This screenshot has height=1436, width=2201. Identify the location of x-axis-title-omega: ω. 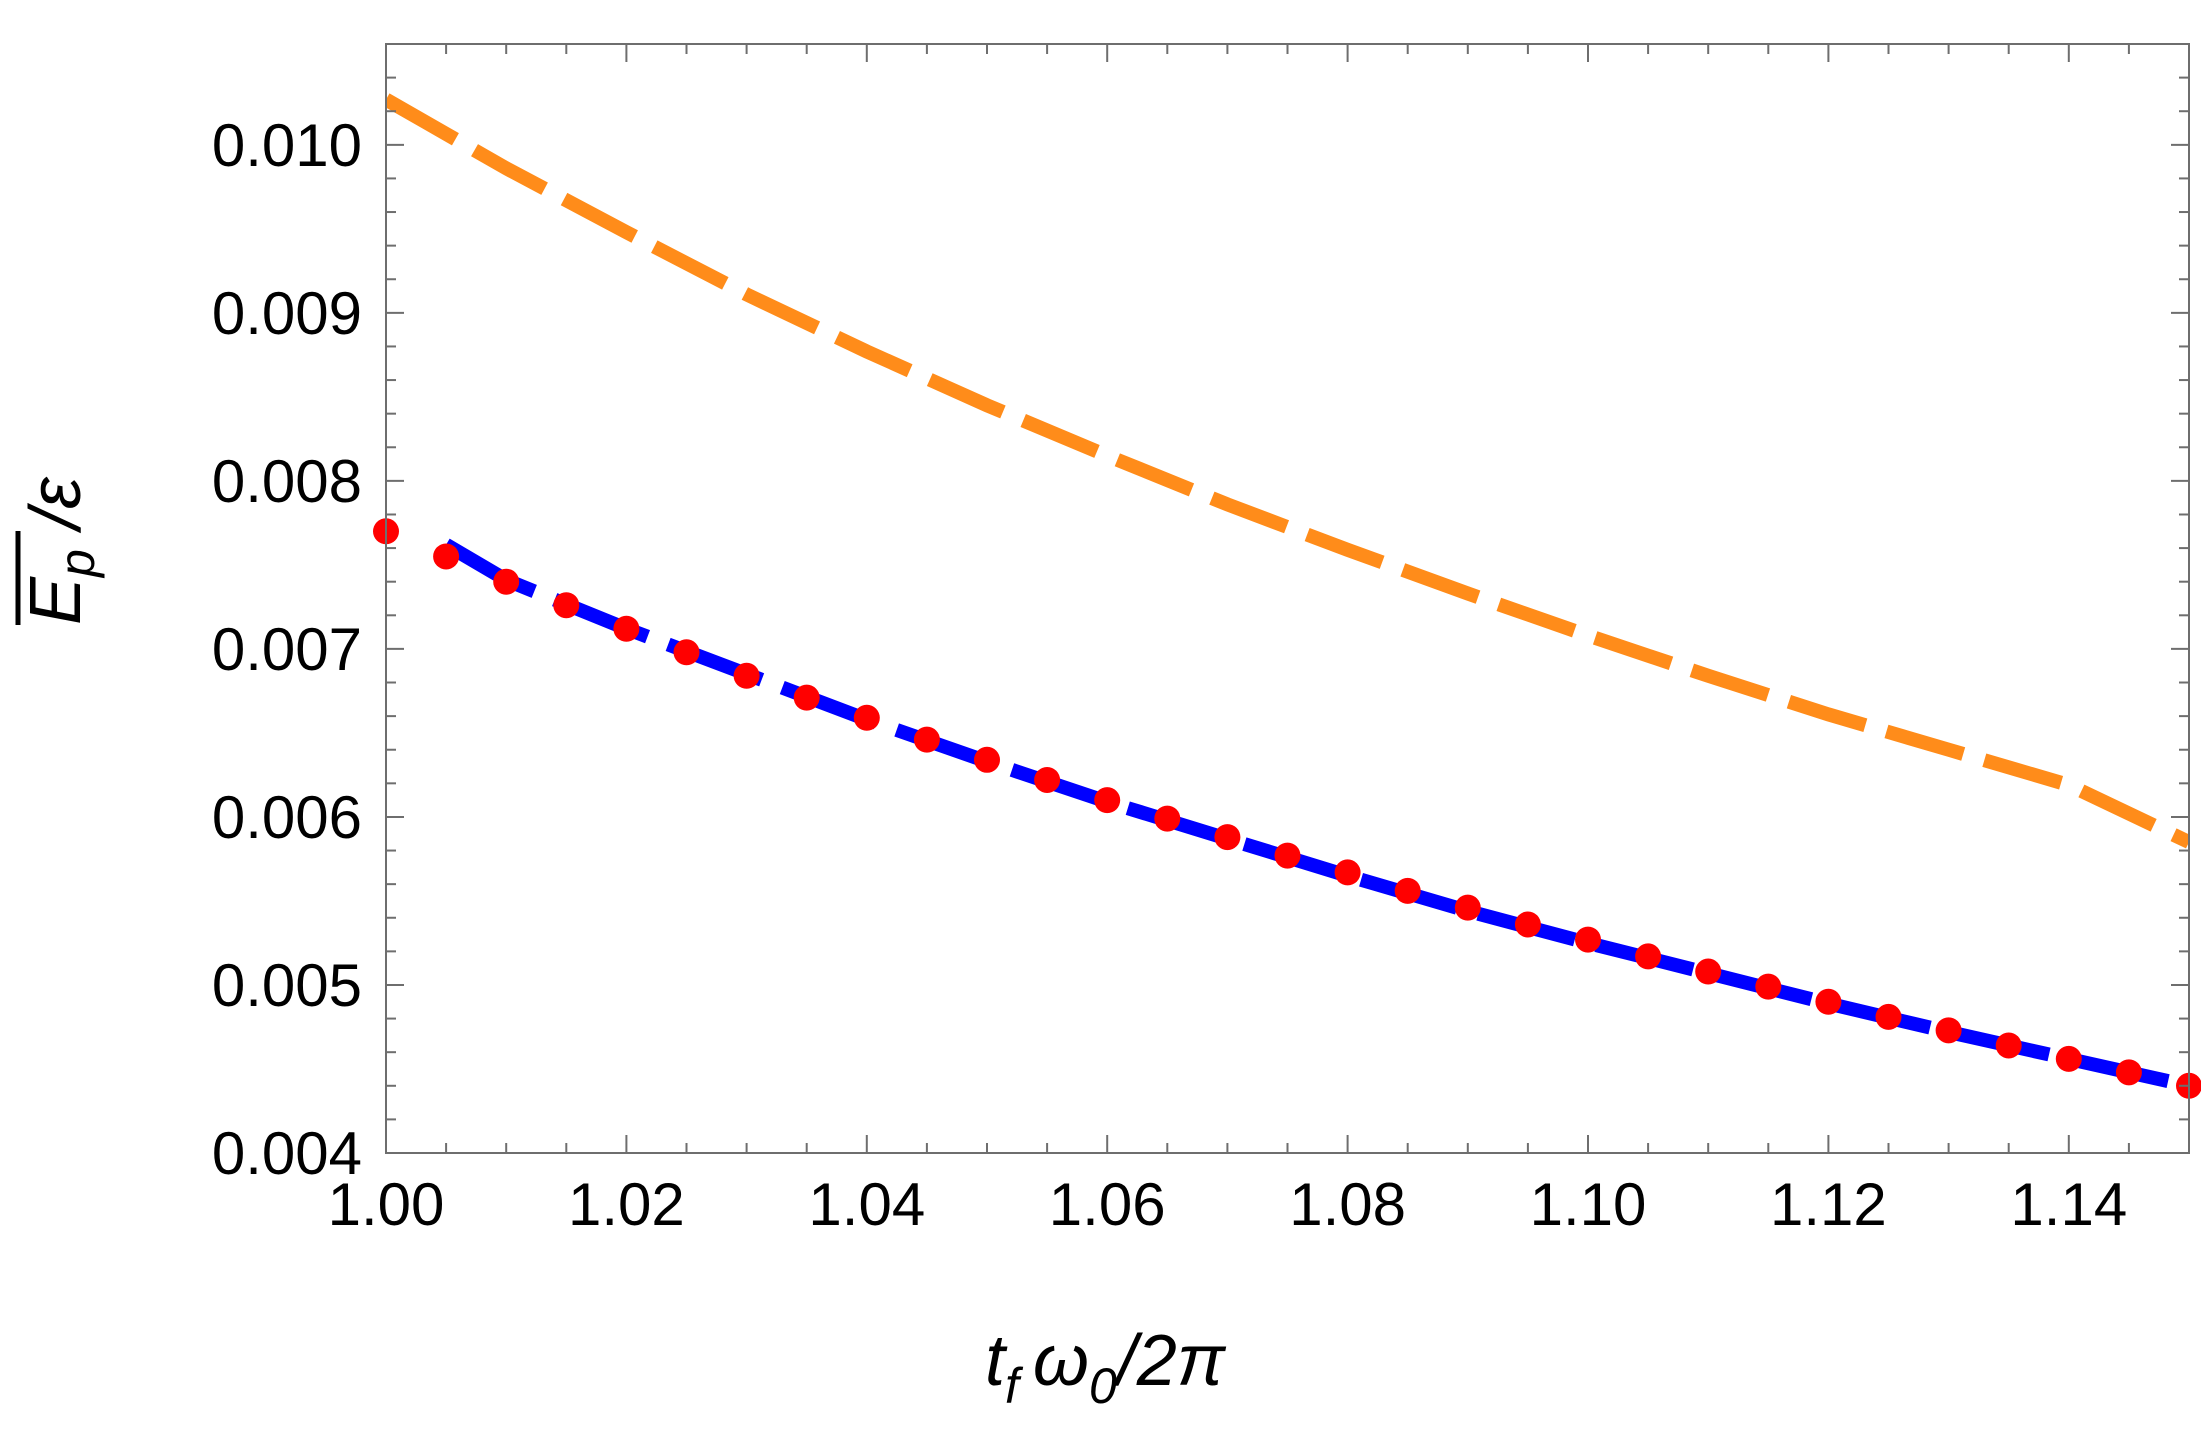
(1061, 1361).